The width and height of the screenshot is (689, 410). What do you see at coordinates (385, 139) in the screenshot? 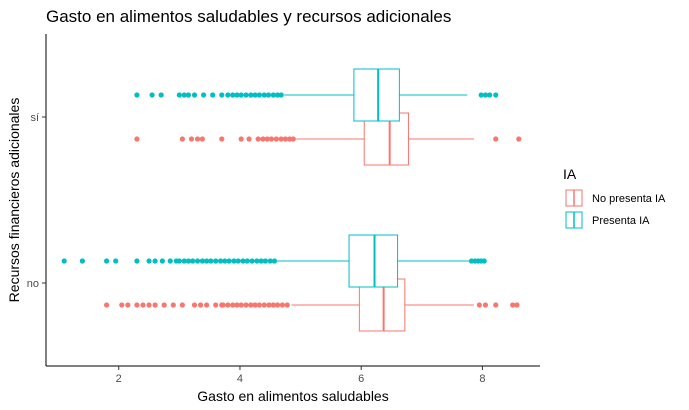
I see `box-sí-0` at bounding box center [385, 139].